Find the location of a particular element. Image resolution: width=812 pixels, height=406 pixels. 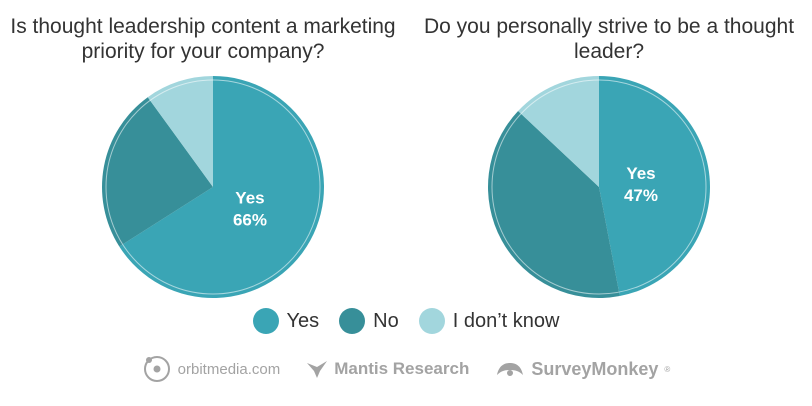

surveymonkey-logo: SurveyMonkey ® is located at coordinates (582, 369).